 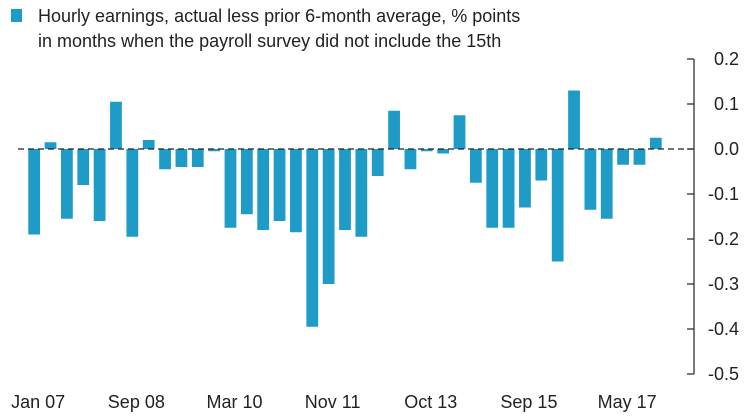 I want to click on y-tick-label: -0.4, so click(x=723, y=329).